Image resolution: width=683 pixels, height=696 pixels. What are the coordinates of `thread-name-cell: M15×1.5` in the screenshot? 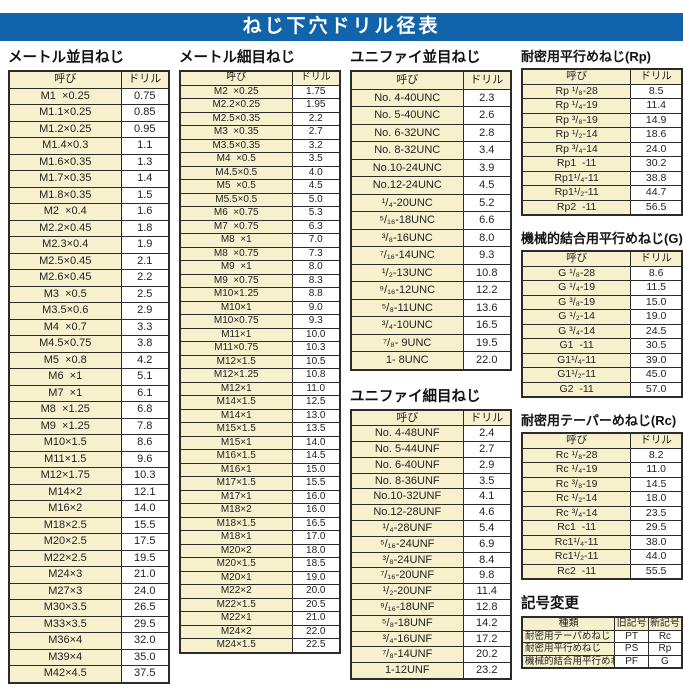 It's located at (236, 429).